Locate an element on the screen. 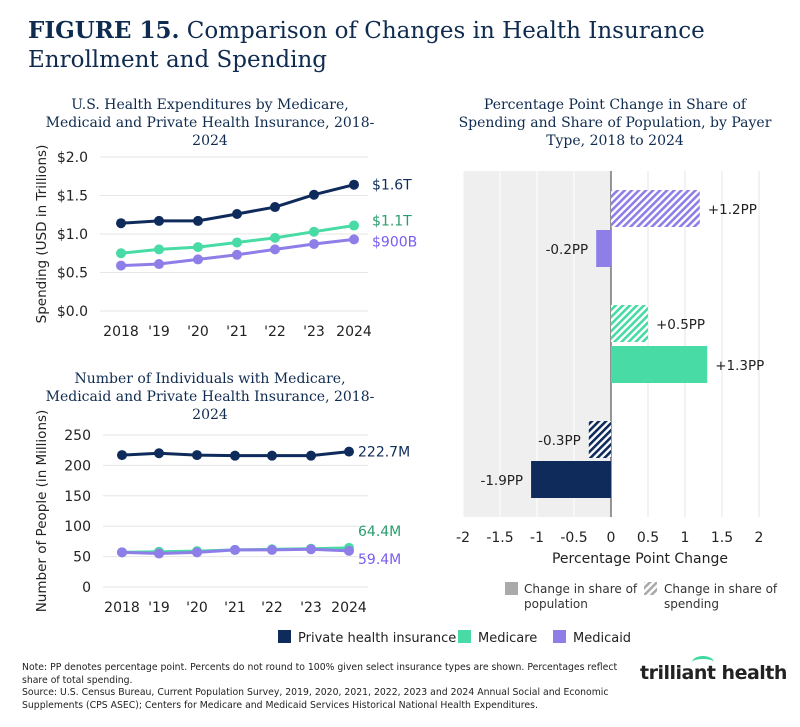  y-tick-label: $0.0 is located at coordinates (72, 312).